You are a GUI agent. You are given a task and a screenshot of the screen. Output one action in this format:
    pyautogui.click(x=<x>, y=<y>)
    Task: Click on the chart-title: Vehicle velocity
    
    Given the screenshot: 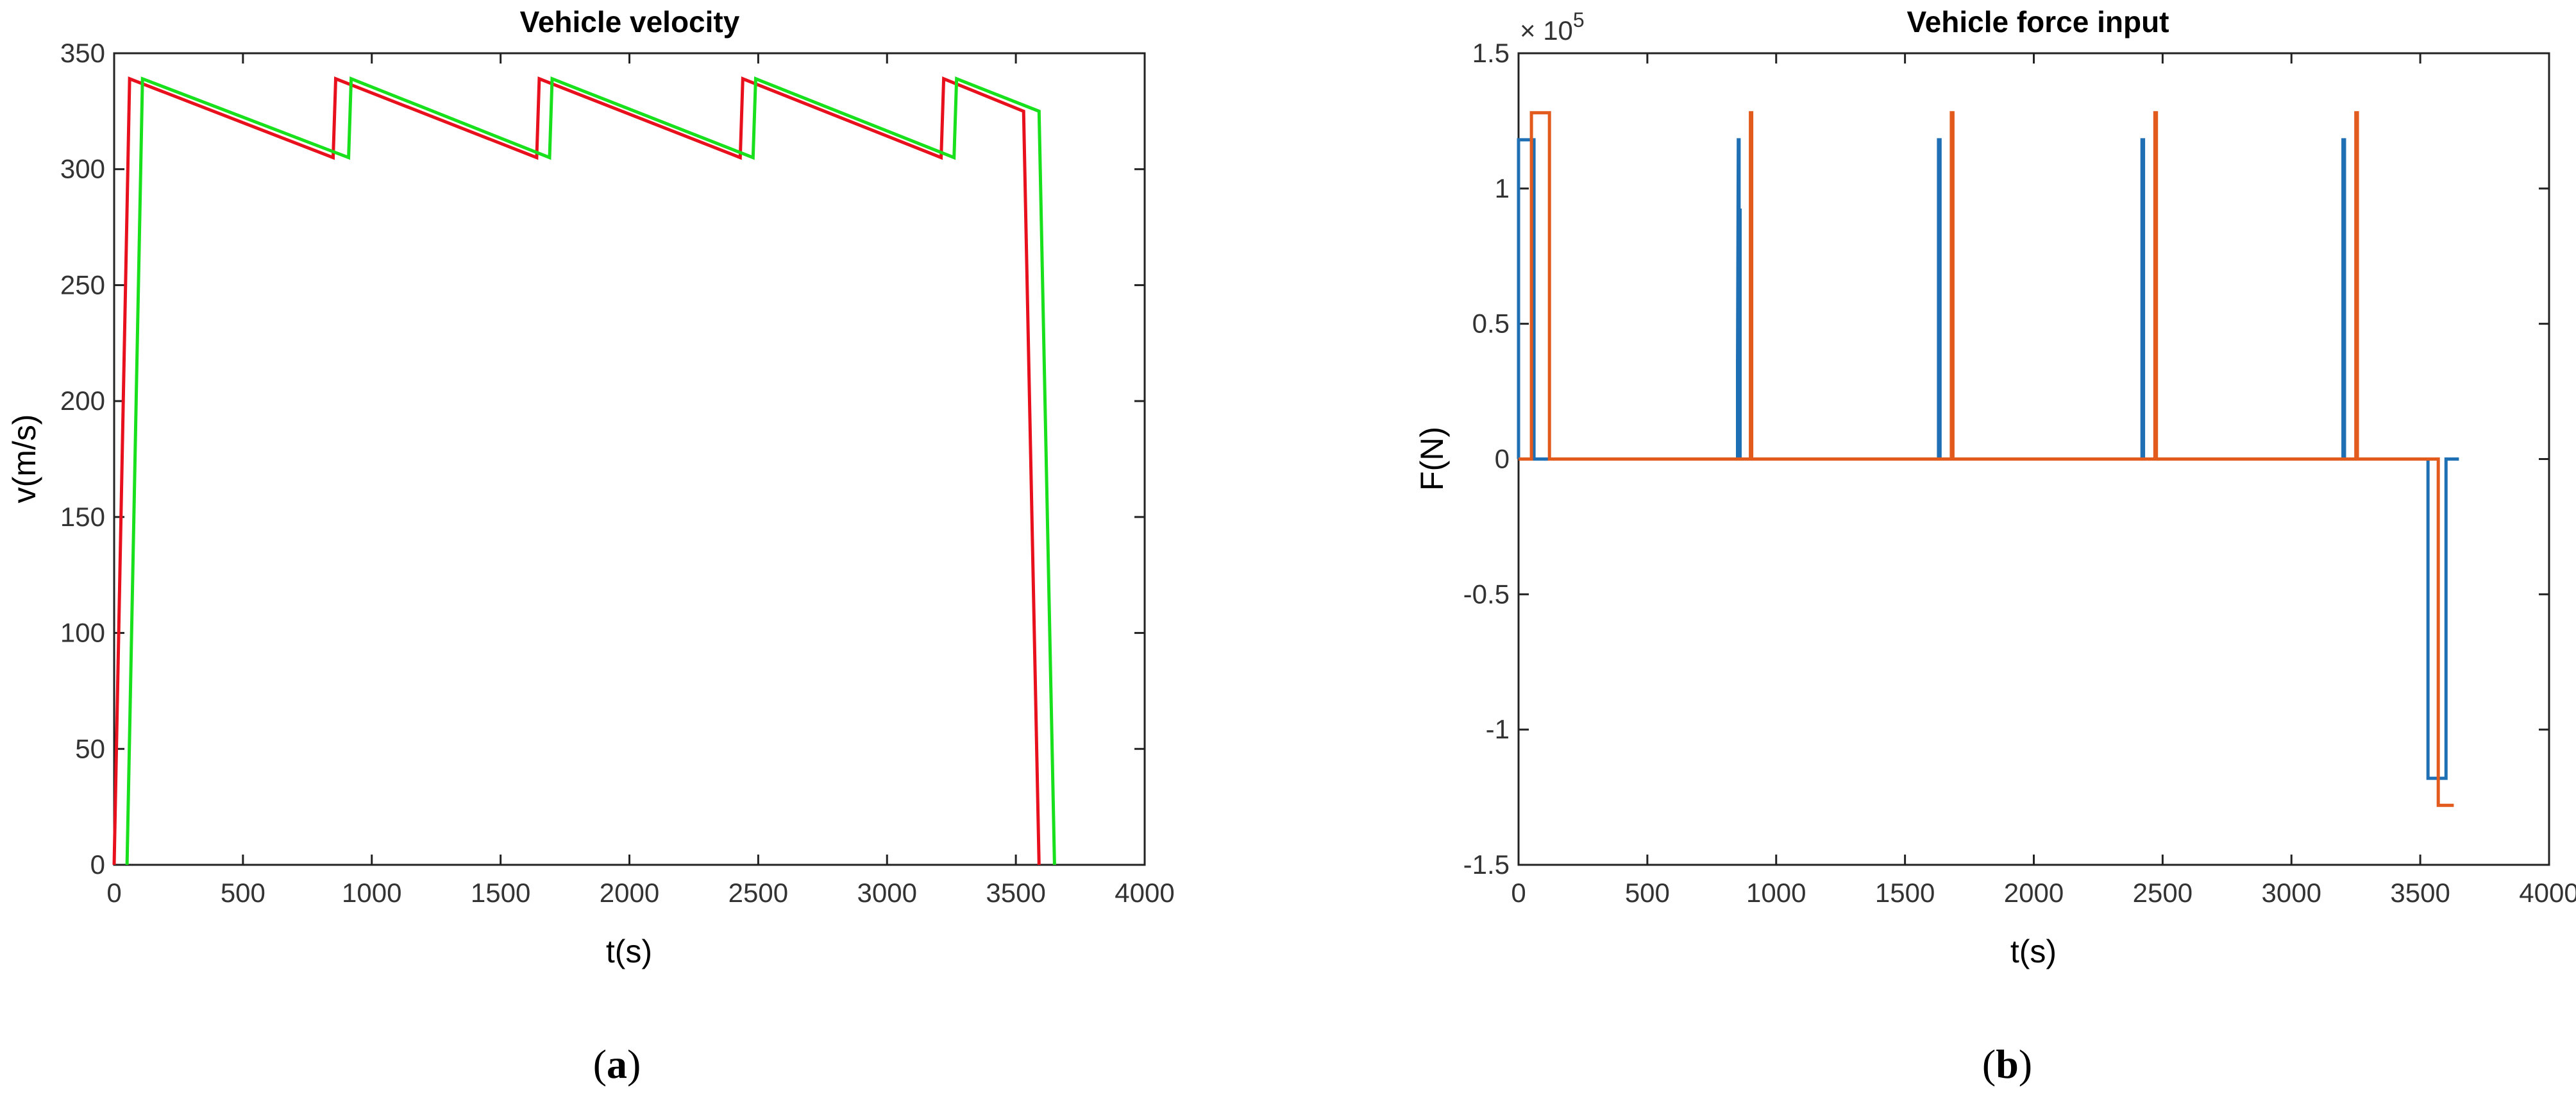 What is the action you would take?
    pyautogui.click(x=630, y=21)
    